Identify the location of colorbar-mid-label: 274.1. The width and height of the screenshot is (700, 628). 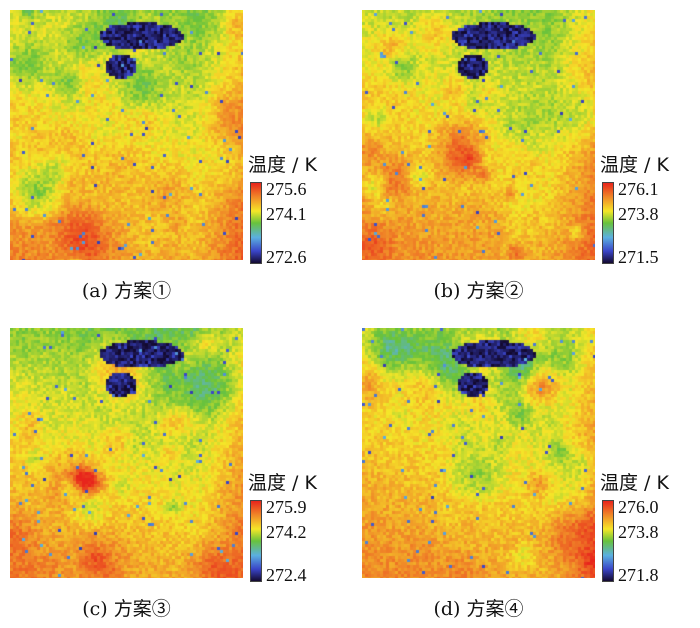
(286, 214).